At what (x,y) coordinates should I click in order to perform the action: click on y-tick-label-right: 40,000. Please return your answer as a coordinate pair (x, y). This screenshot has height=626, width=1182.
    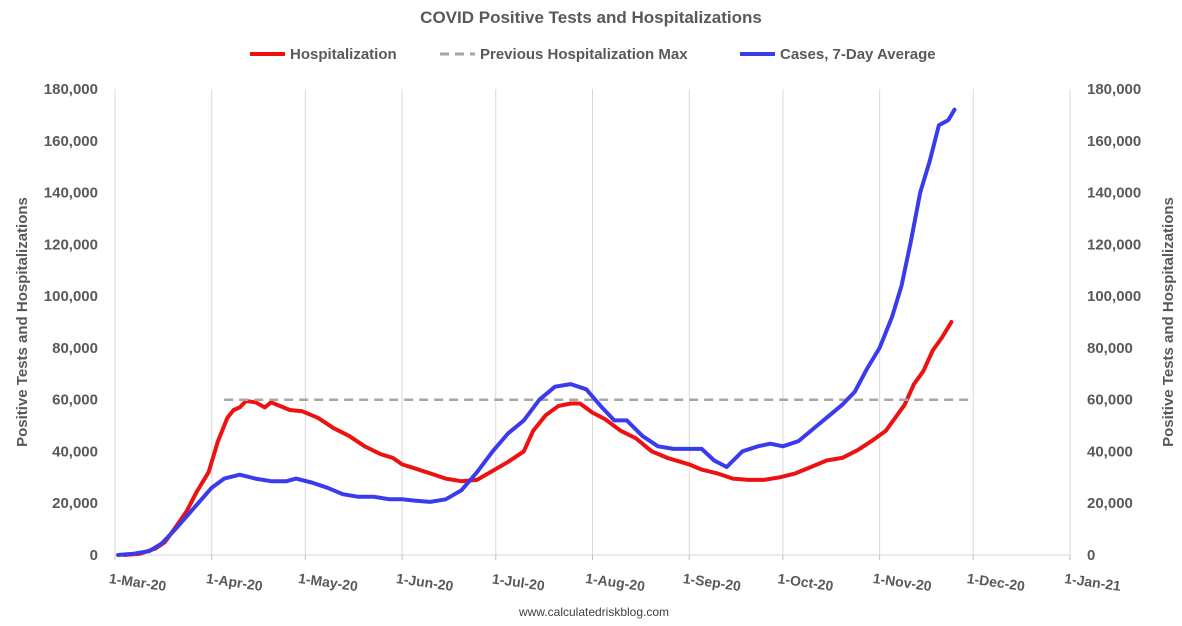
    Looking at the image, I should click on (1110, 451).